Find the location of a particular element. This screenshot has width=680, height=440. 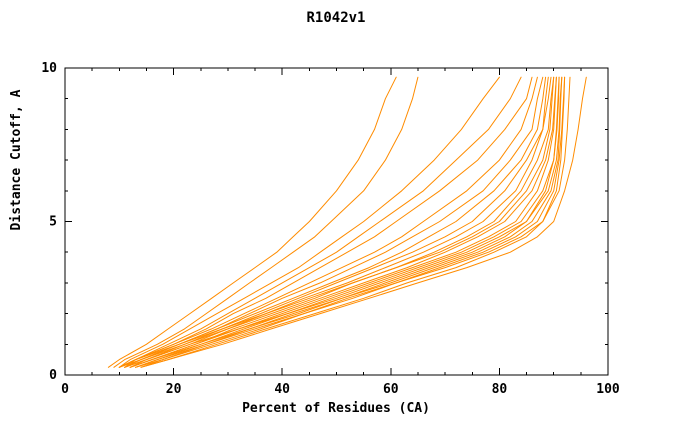

y-tick-label: 0 is located at coordinates (53, 375).